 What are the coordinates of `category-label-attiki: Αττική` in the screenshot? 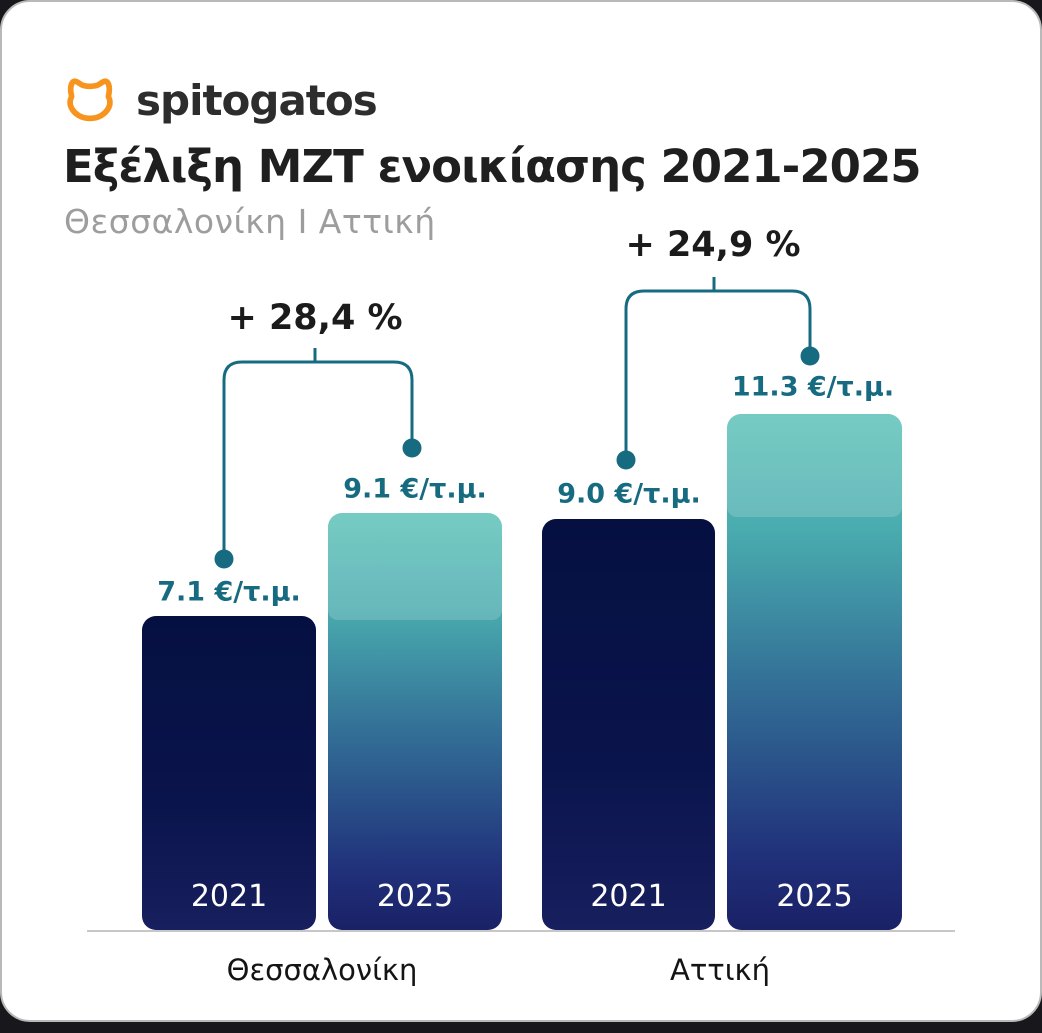 It's located at (720, 970).